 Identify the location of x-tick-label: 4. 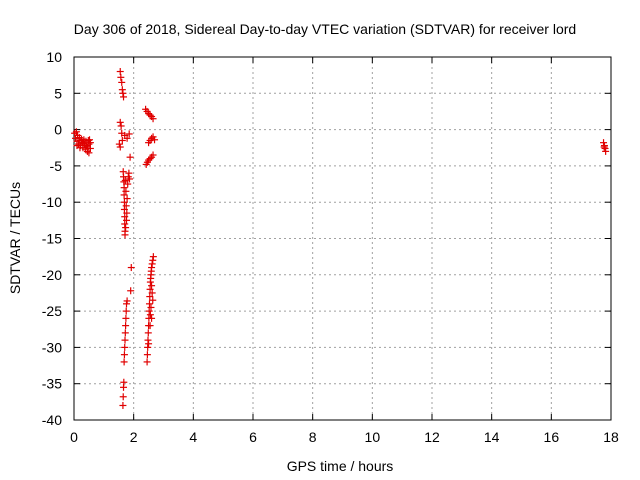
(193, 437).